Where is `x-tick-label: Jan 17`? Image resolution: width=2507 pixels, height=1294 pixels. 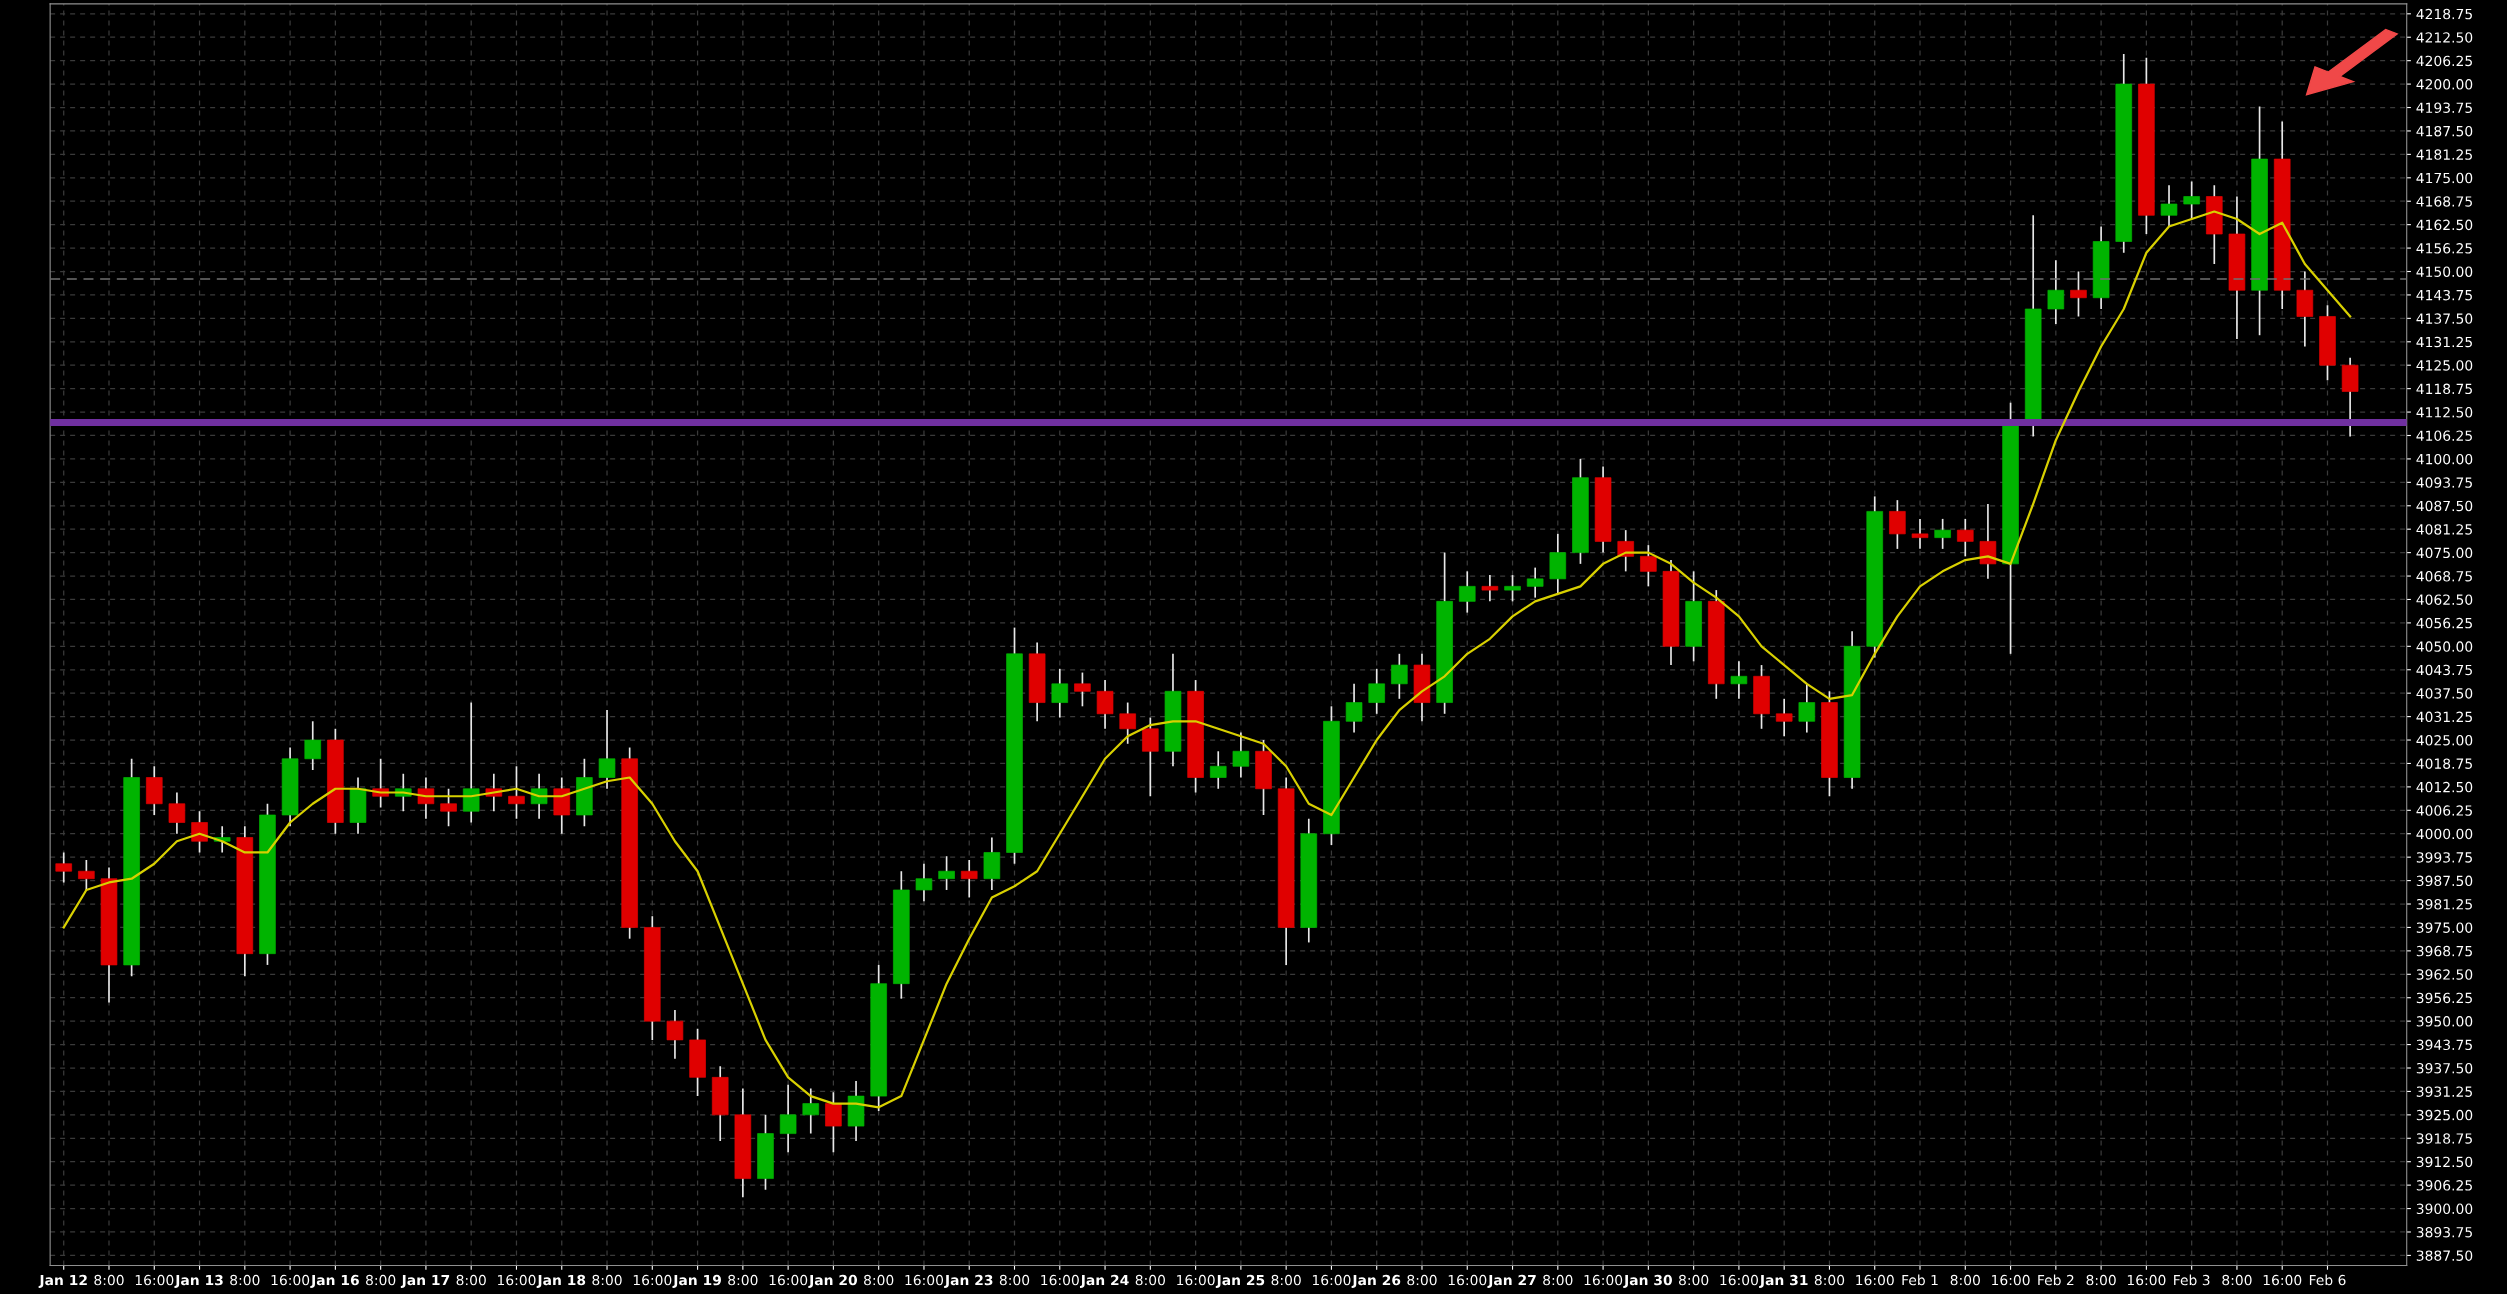
x-tick-label: Jan 17 is located at coordinates (425, 1281).